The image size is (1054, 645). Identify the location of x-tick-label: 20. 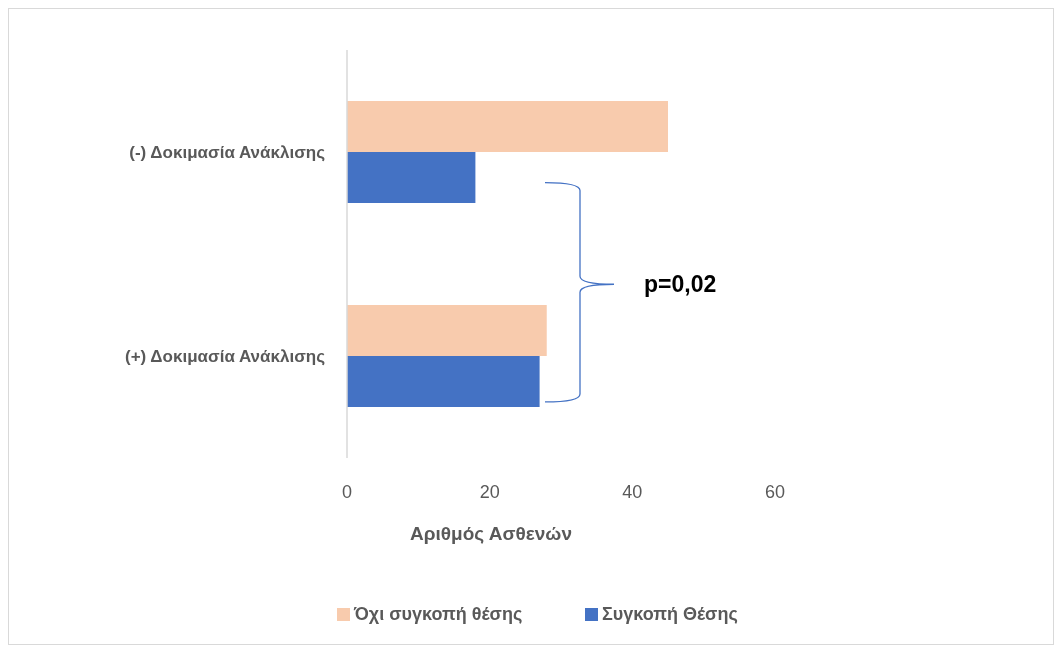
(489, 492).